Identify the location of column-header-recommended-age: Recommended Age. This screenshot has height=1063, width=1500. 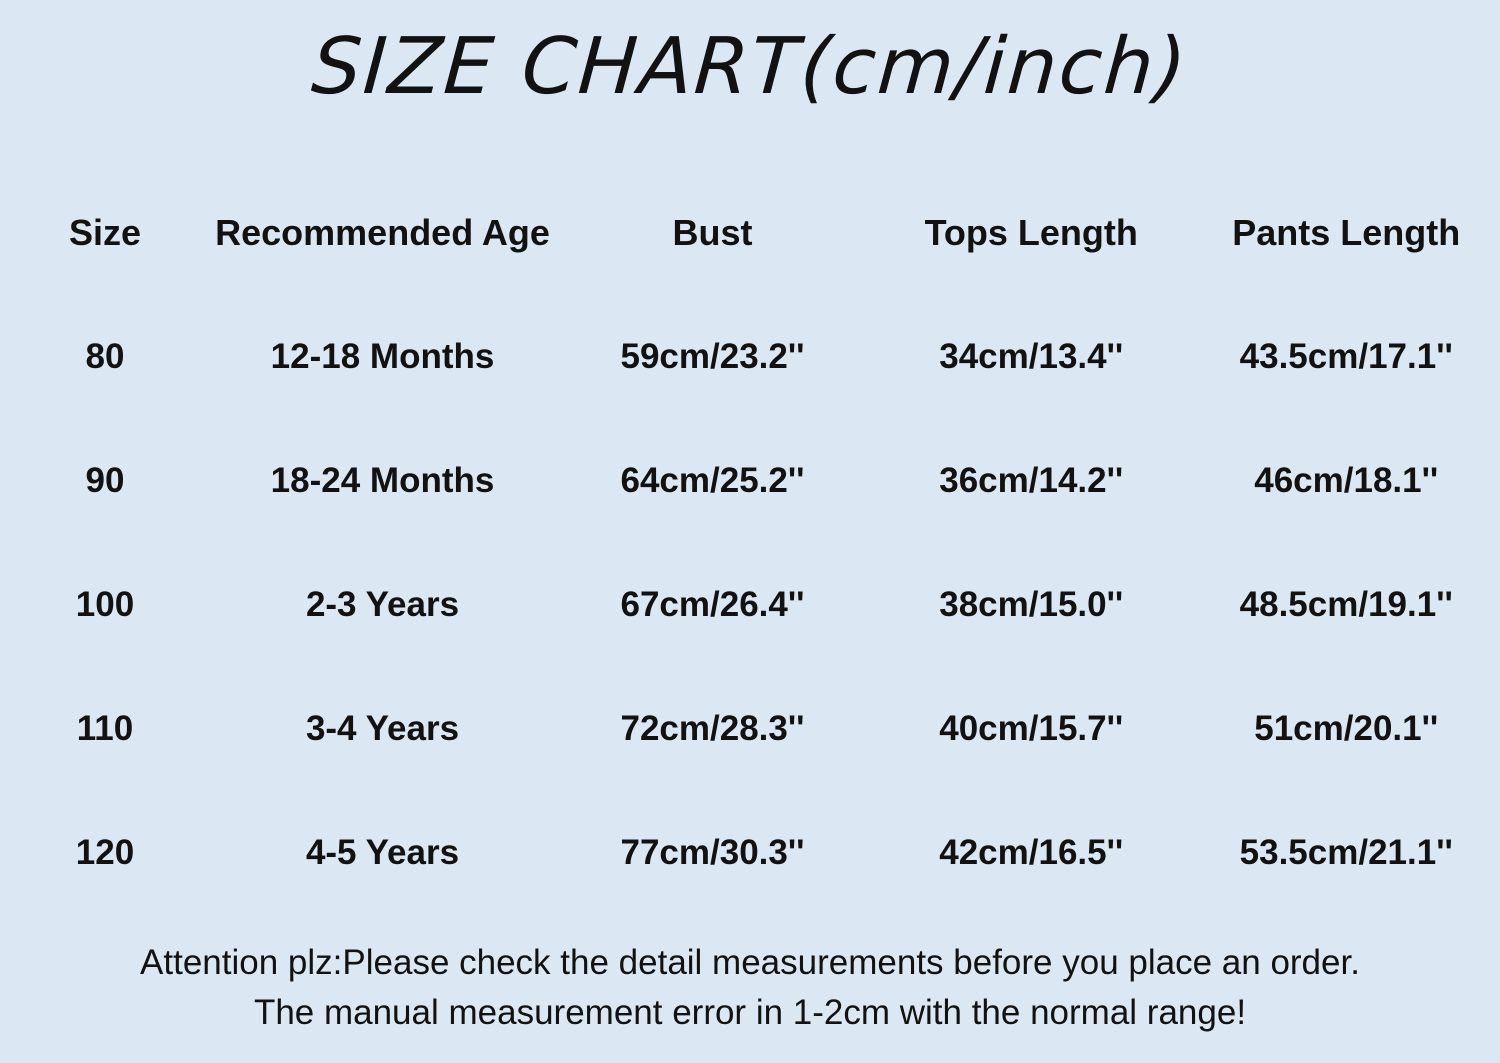
(382, 232).